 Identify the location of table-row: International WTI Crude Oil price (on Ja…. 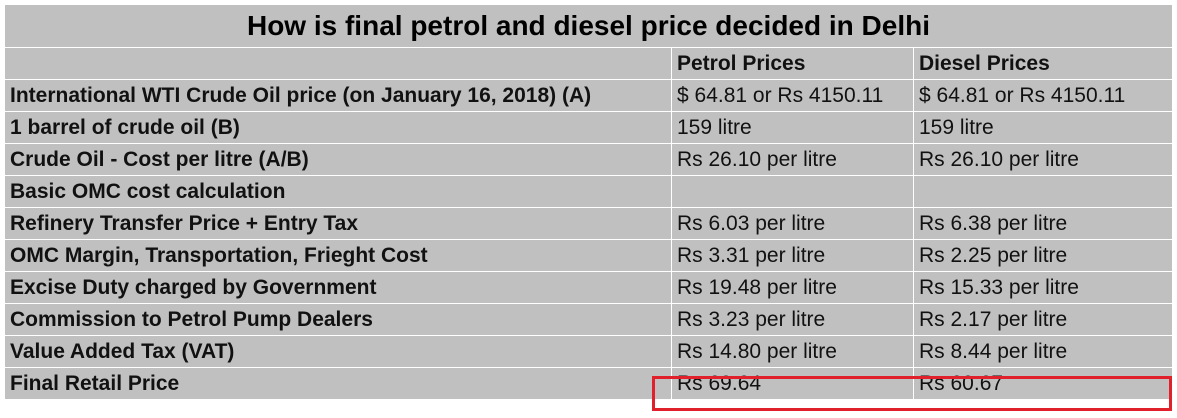
(588, 95).